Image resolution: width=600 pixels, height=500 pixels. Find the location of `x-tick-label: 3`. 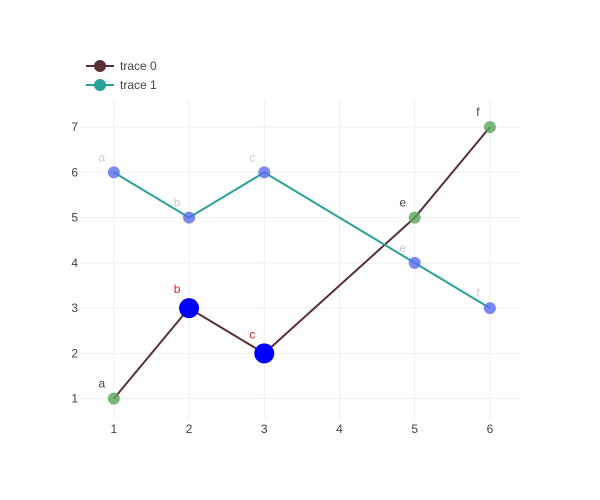

x-tick-label: 3 is located at coordinates (264, 429).